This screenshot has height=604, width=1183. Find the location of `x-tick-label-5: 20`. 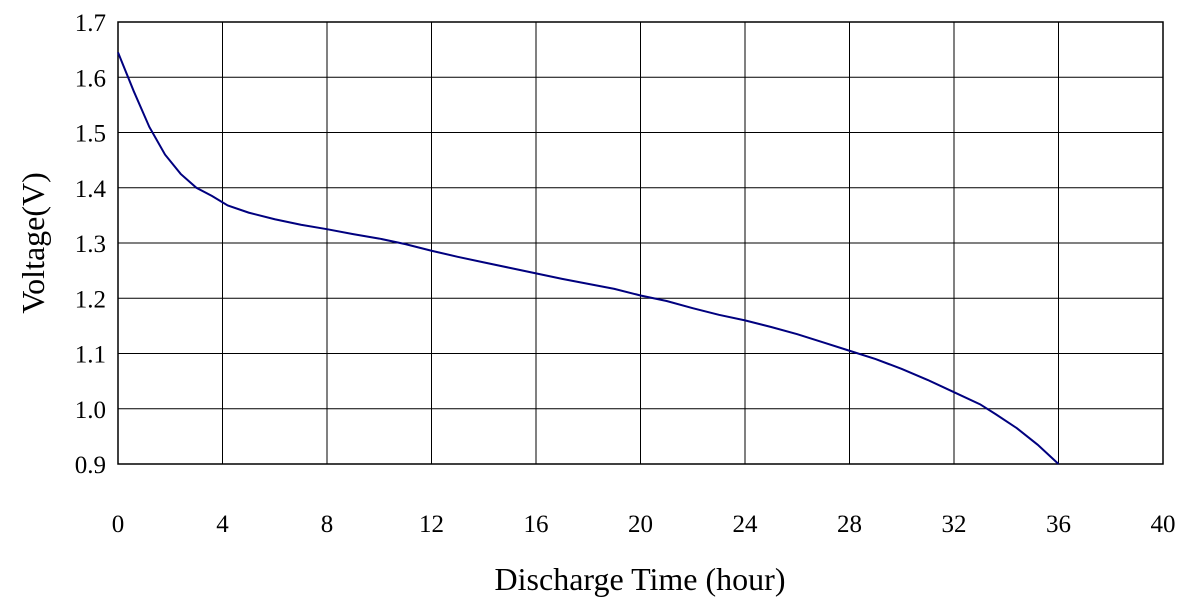

x-tick-label-5: 20 is located at coordinates (640, 524).